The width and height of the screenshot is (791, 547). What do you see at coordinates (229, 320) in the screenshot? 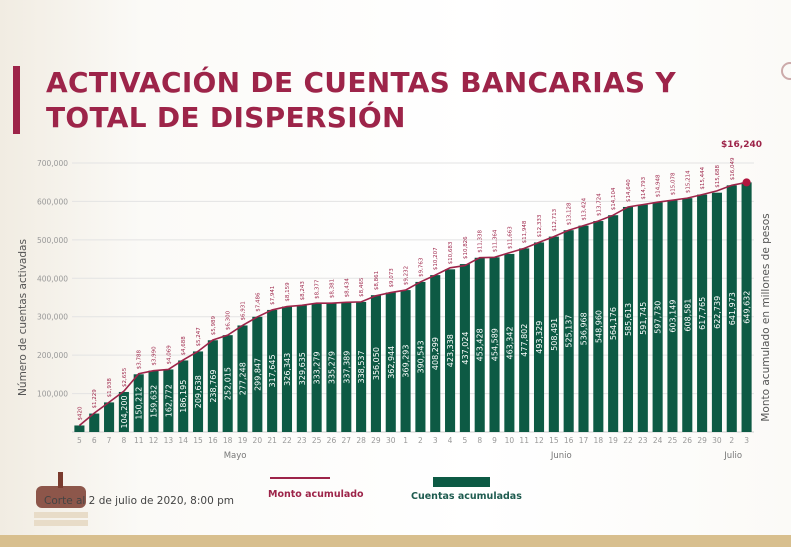
I see `monto-value-label: $6,300` at bounding box center [229, 320].